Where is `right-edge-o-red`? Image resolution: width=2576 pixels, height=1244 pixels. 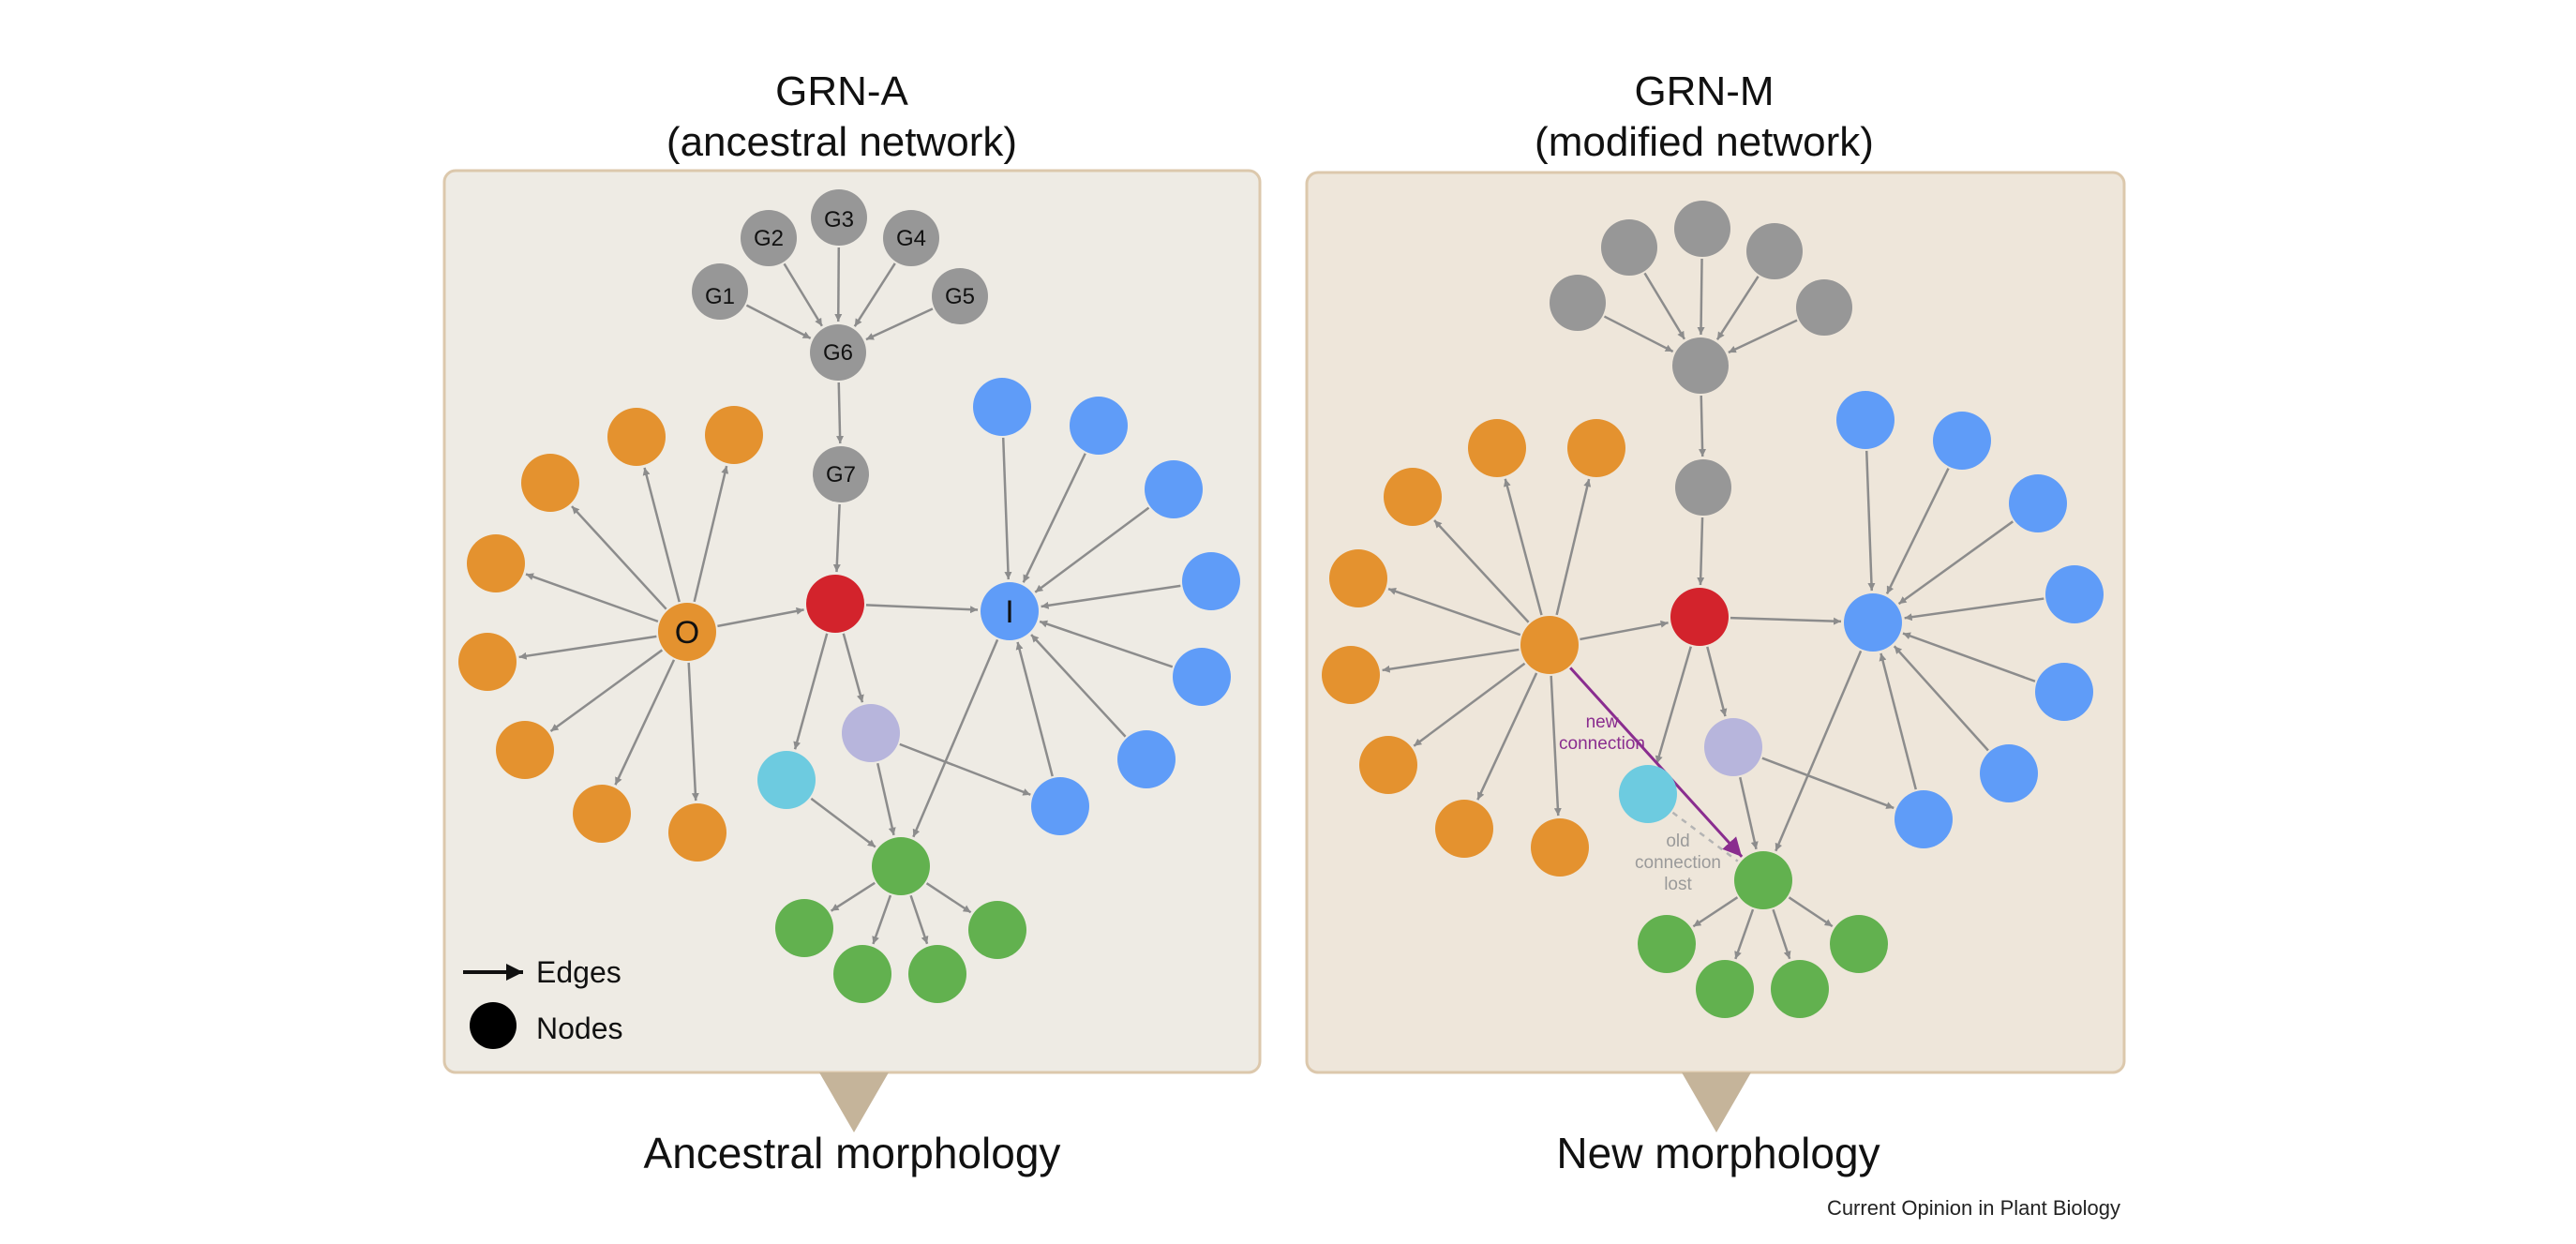 right-edge-o-red is located at coordinates (1625, 630).